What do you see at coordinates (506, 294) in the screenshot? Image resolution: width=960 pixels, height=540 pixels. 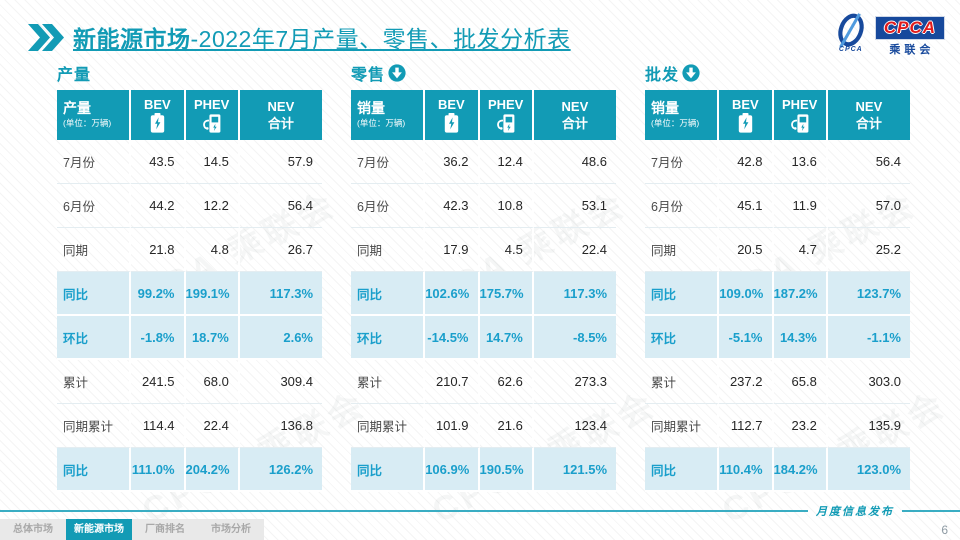 I see `cell-value: 175.7%` at bounding box center [506, 294].